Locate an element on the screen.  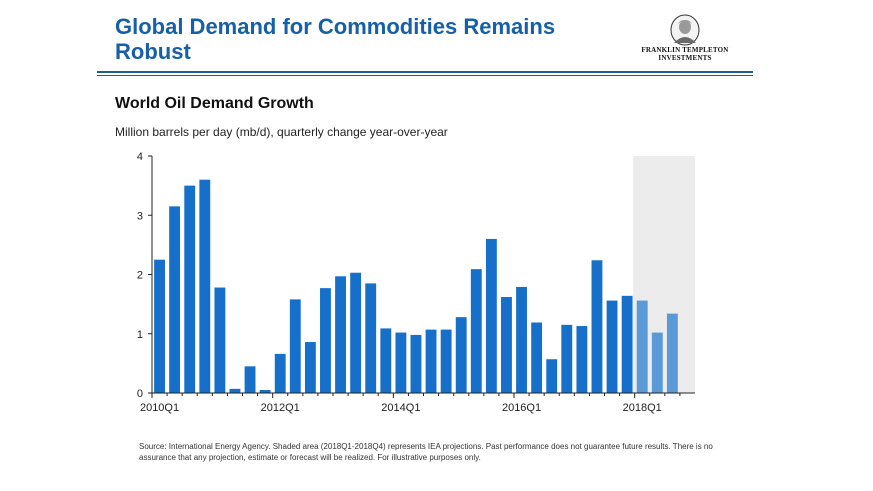
bar-2010q4 is located at coordinates (205, 286).